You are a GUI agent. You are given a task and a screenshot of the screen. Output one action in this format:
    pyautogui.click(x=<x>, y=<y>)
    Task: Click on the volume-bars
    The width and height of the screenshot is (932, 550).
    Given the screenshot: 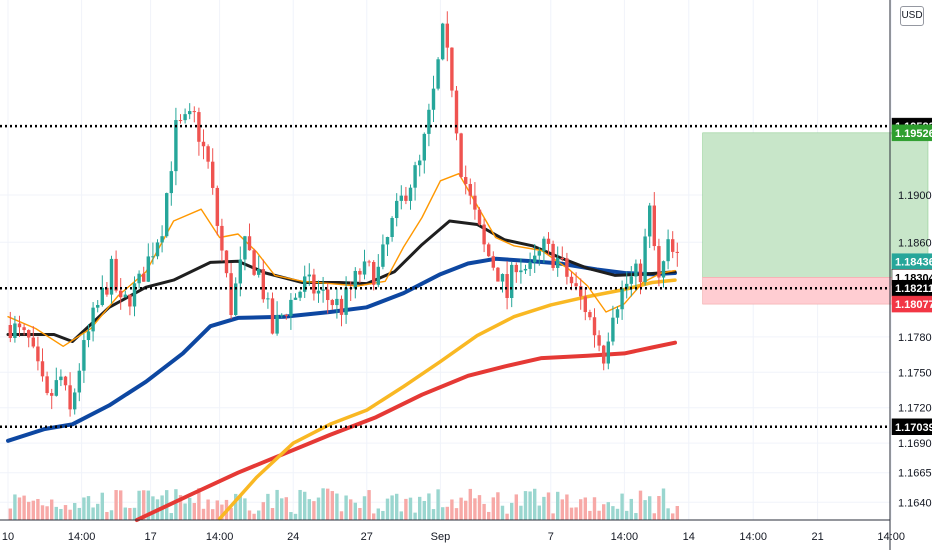 What is the action you would take?
    pyautogui.click(x=343, y=504)
    